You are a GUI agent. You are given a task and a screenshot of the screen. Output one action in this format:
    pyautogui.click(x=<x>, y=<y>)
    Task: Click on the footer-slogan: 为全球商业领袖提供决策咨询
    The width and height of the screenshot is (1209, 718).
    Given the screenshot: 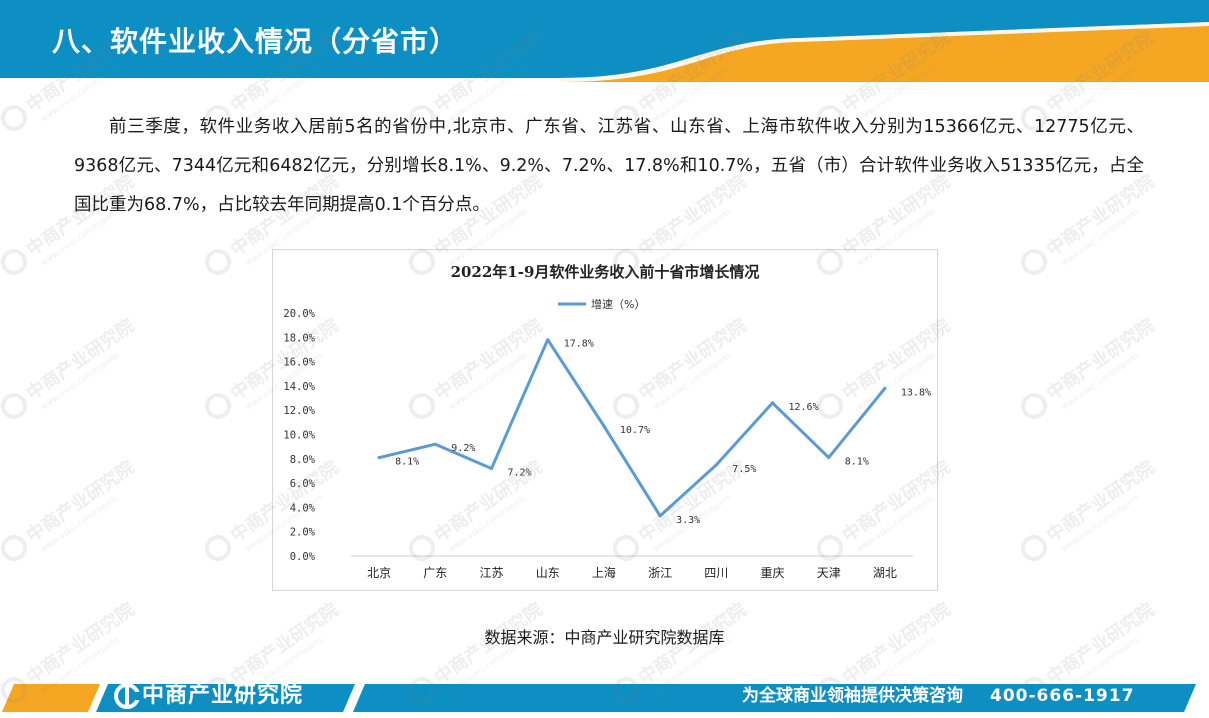 What is the action you would take?
    pyautogui.click(x=852, y=696)
    